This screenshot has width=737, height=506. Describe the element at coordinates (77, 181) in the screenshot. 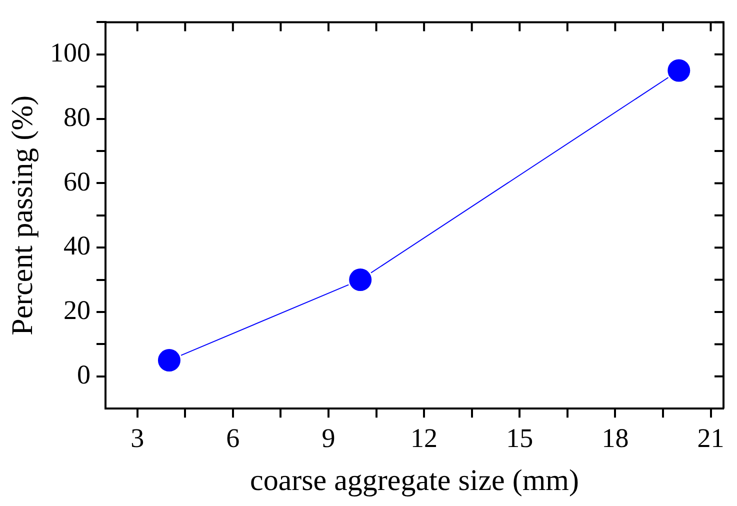

I see `y-tick-label: 60` at that location.